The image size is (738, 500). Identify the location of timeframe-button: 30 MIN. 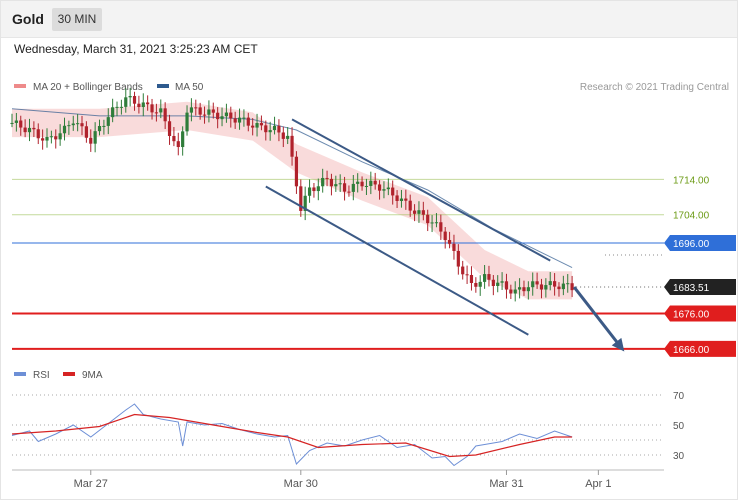
(77, 19).